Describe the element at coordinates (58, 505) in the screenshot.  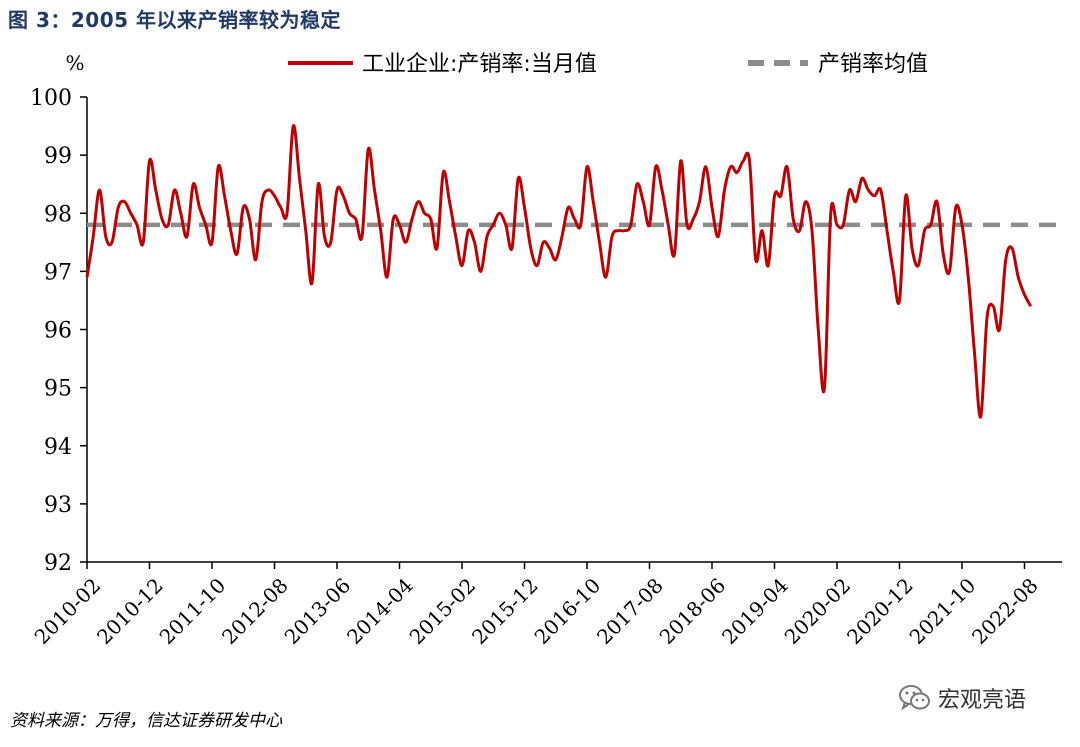
I see `y-tick-label: 93` at that location.